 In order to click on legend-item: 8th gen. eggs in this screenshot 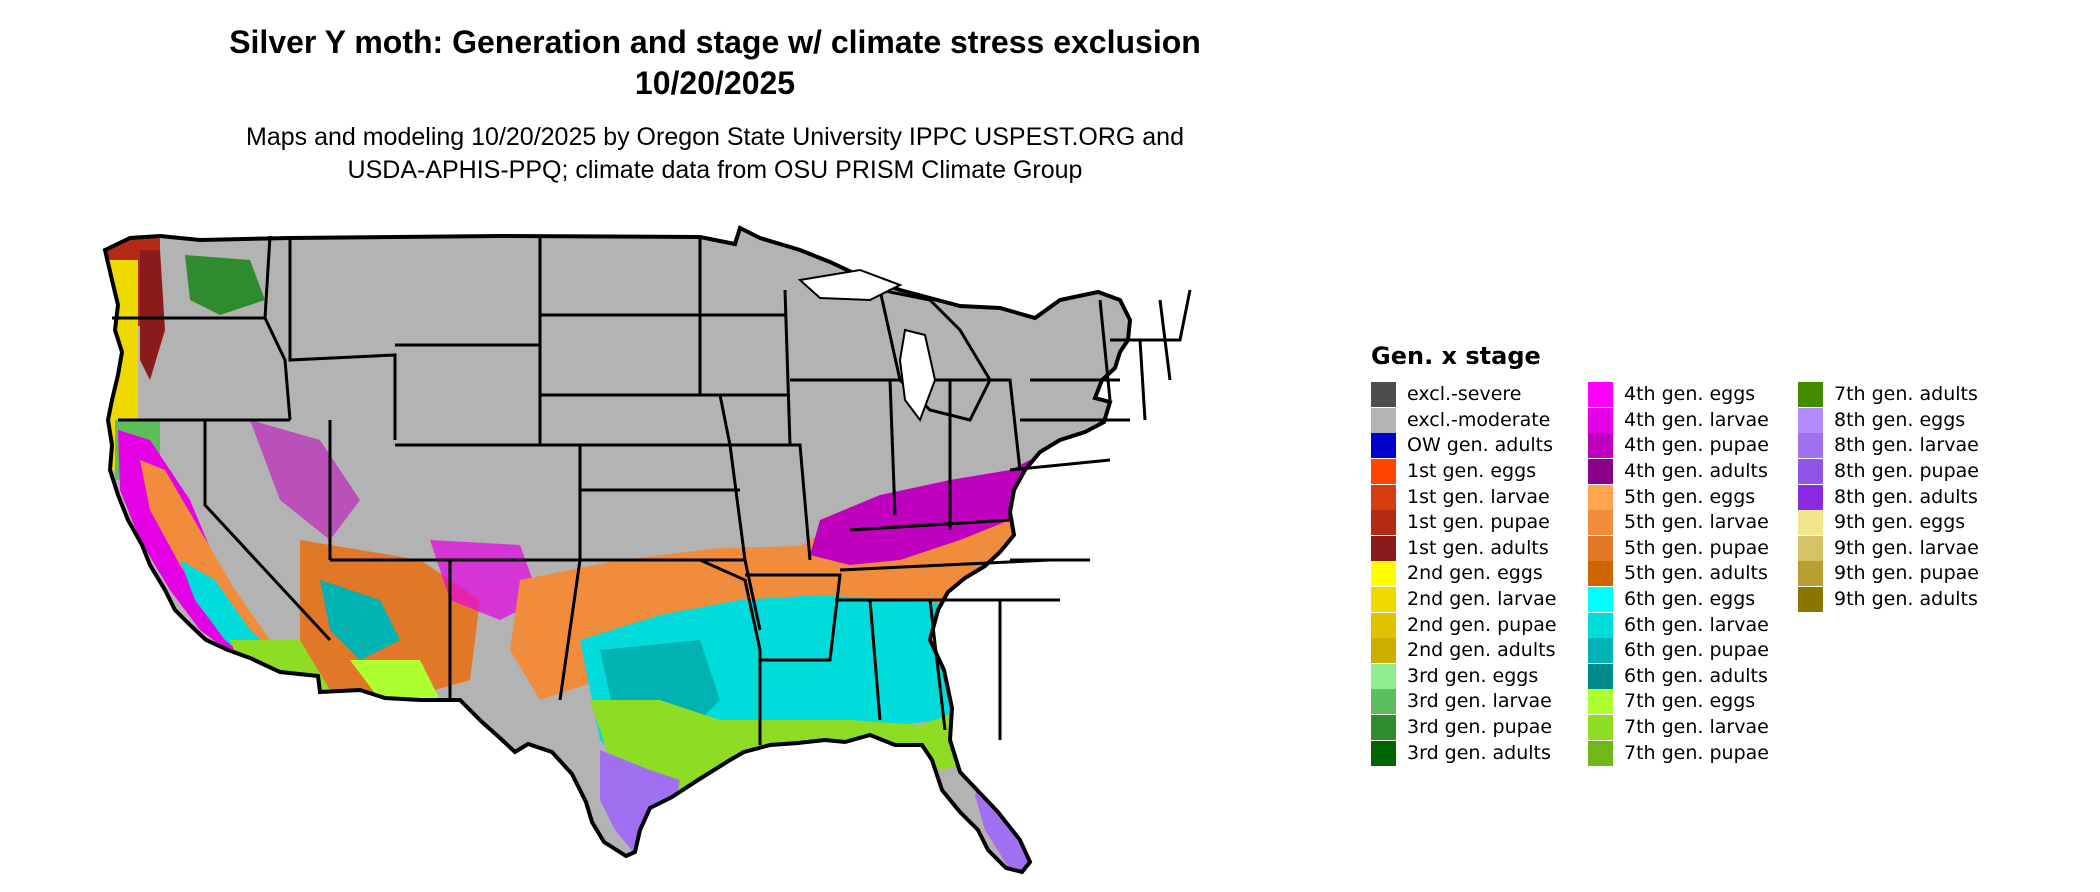, I will do `click(1888, 420)`.